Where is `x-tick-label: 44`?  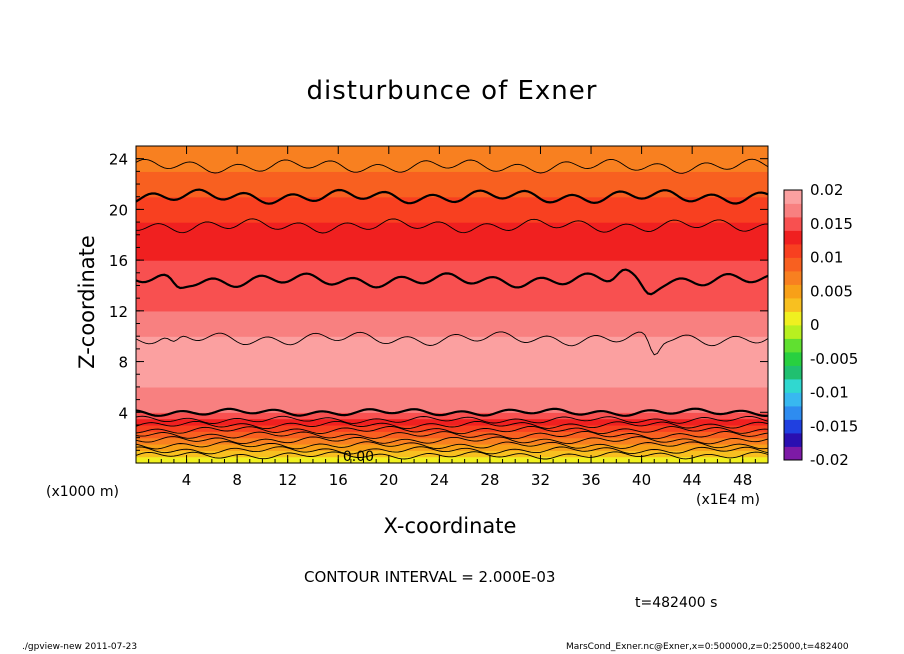
x-tick-label: 44 is located at coordinates (692, 480).